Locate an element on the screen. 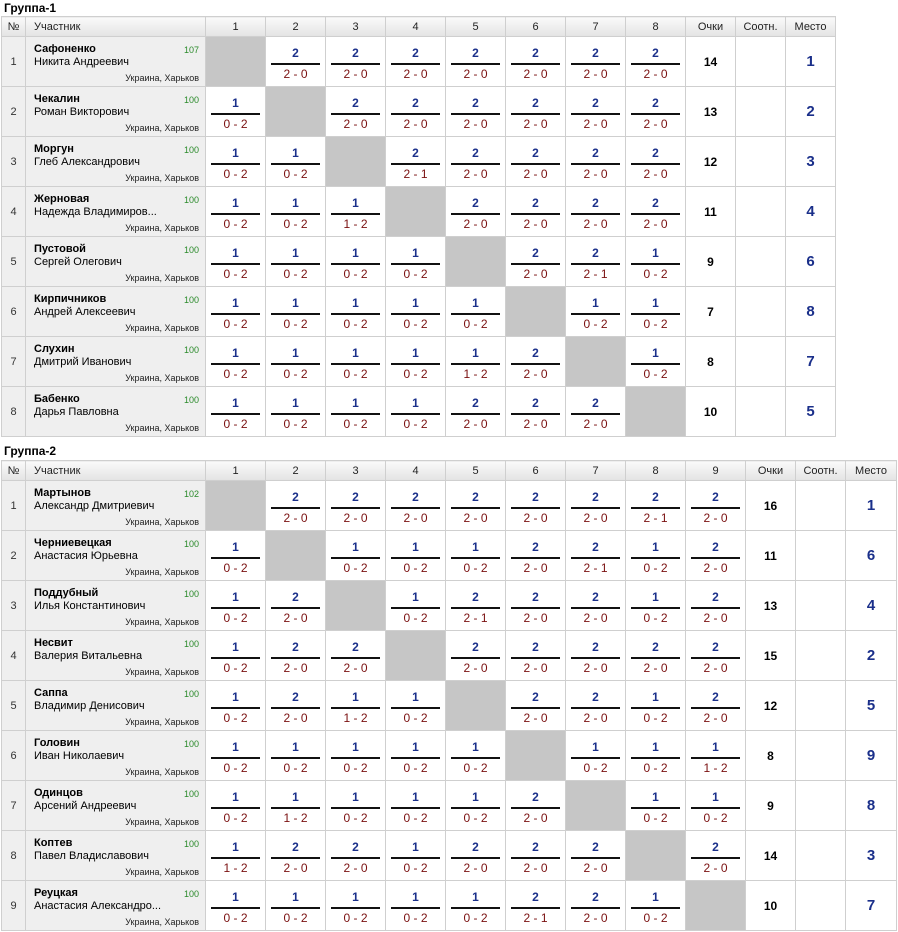  player-surname: Головин is located at coordinates (57, 743).